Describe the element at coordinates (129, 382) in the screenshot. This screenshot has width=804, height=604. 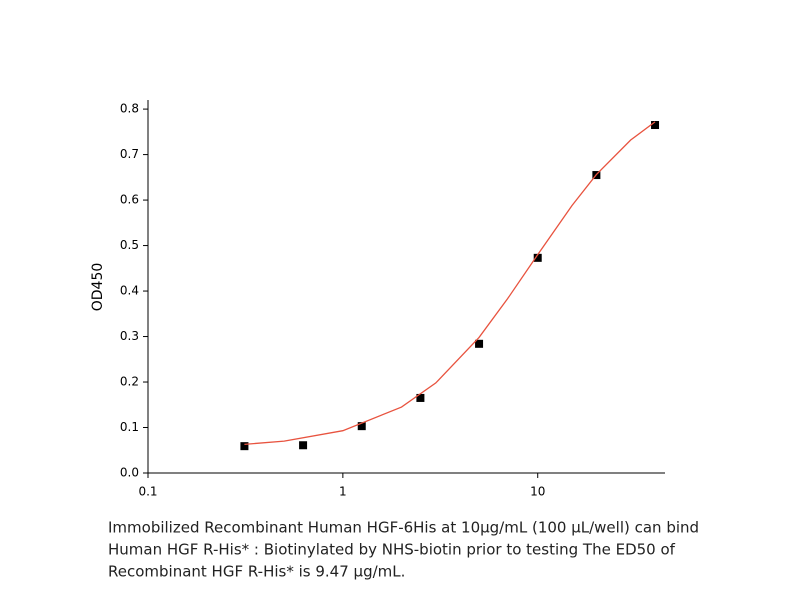
I see `y-tick-label: 0.2` at that location.